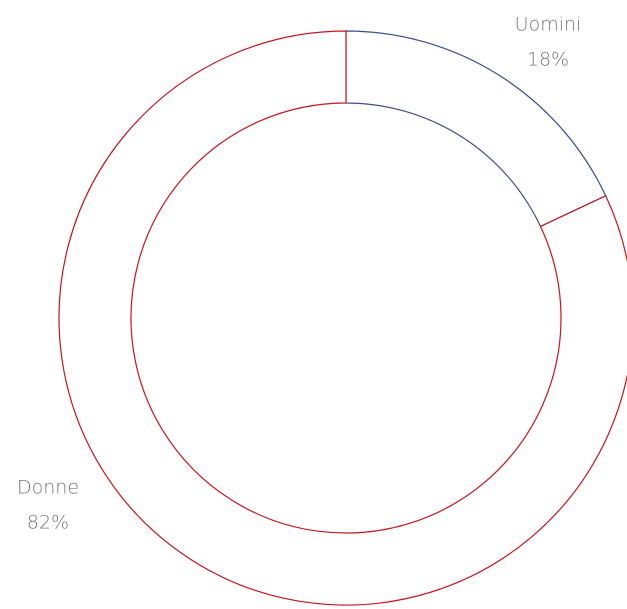 The height and width of the screenshot is (609, 627). I want to click on segment-value-label: 18%, so click(548, 60).